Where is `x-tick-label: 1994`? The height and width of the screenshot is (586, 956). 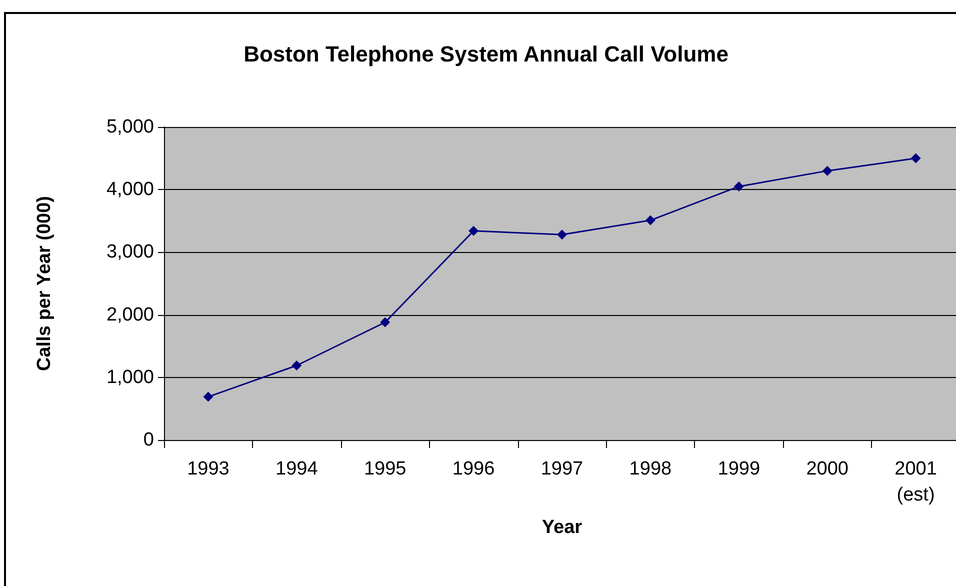 x-tick-label: 1994 is located at coordinates (297, 469).